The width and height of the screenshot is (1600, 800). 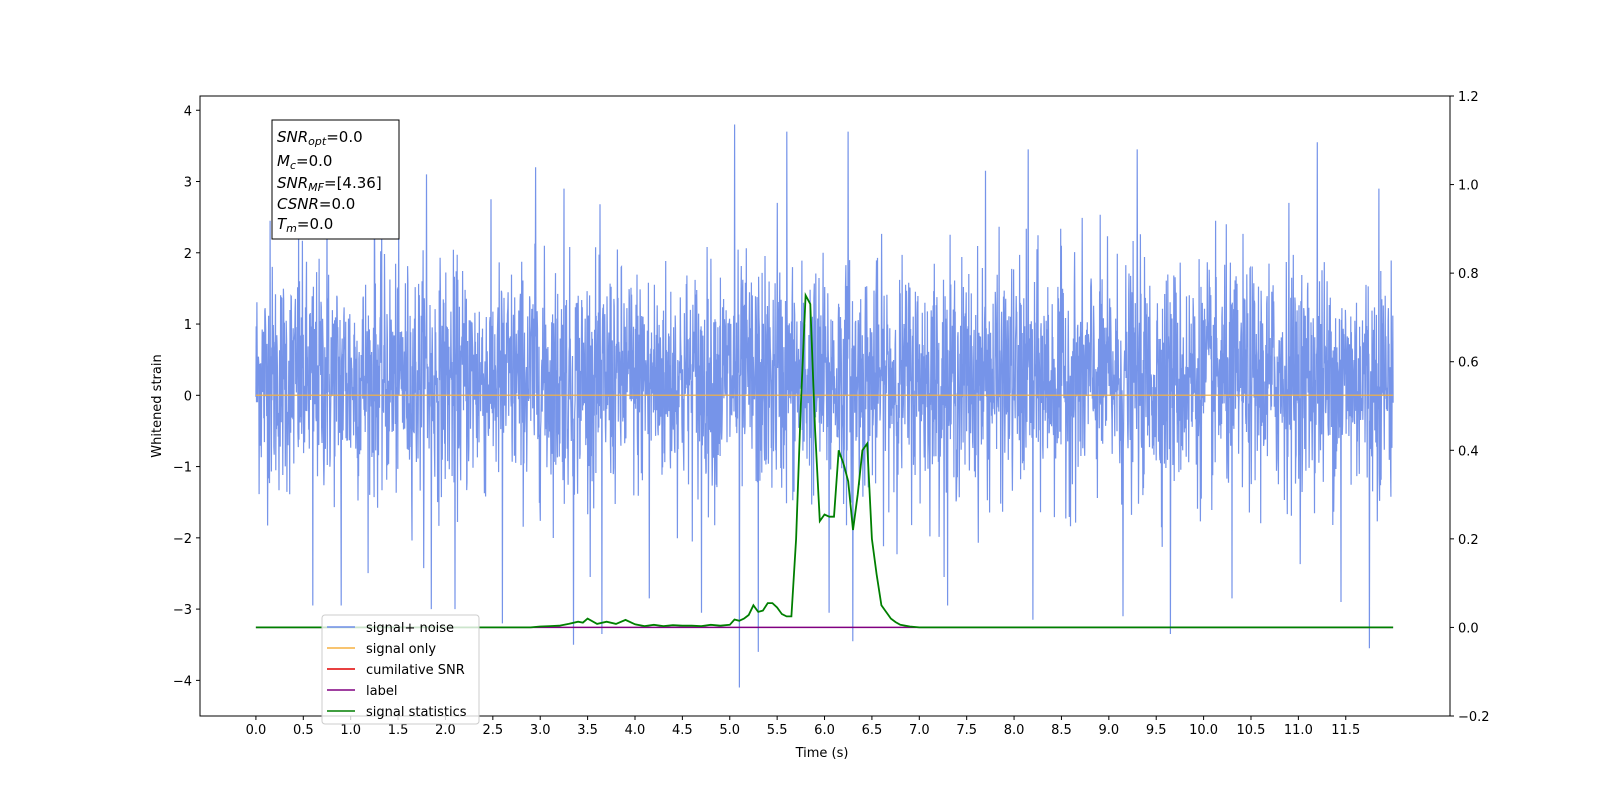 What do you see at coordinates (966, 730) in the screenshot?
I see `x-tick-label: 7.5` at bounding box center [966, 730].